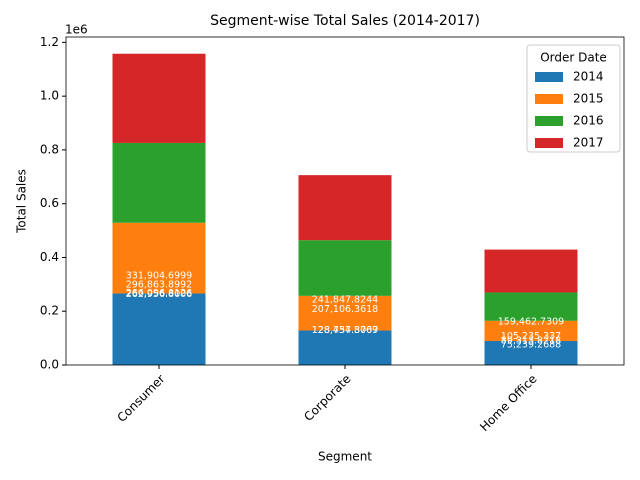 The height and width of the screenshot is (480, 640). I want to click on x-tick-label: Consumer, so click(140, 398).